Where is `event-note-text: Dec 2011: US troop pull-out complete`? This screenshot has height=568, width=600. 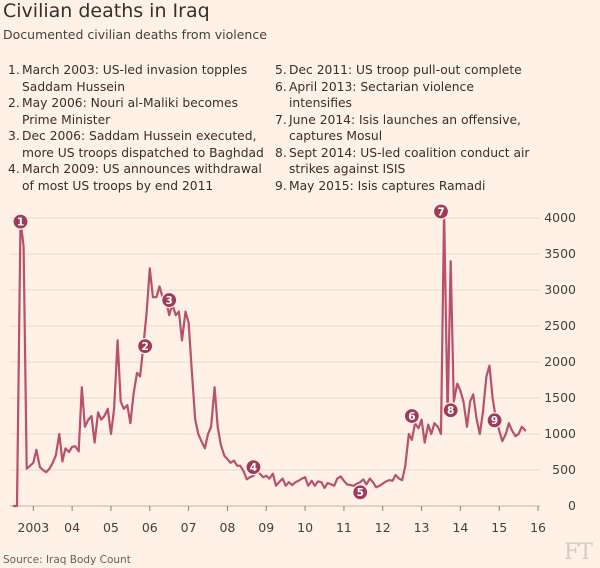
event-note-text: Dec 2011: US troop pull-out complete is located at coordinates (405, 70).